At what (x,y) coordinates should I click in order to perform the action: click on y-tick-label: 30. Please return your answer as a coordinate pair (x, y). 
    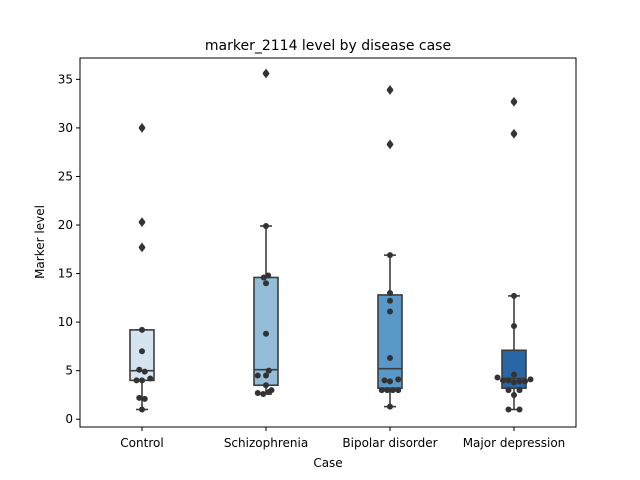
    Looking at the image, I should click on (65, 128).